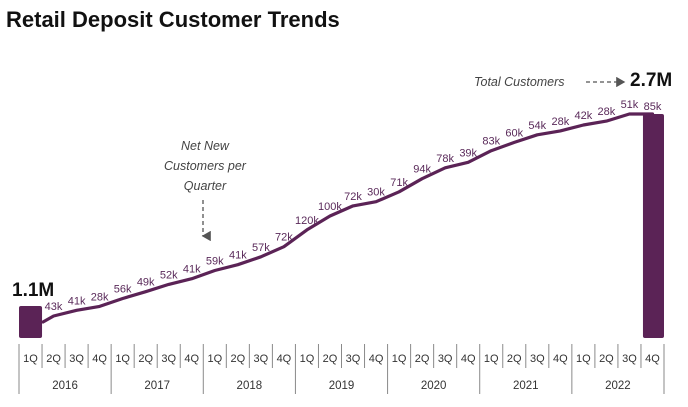 Image resolution: width=688 pixels, height=407 pixels. Describe the element at coordinates (630, 105) in the screenshot. I see `net-new-label: 51k` at that location.